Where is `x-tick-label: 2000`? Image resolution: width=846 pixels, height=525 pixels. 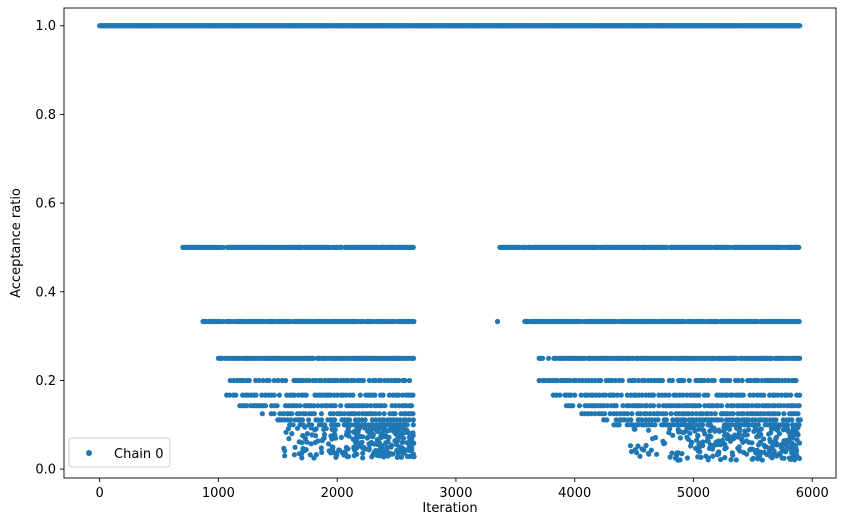
x-tick-label: 2000 is located at coordinates (337, 493).